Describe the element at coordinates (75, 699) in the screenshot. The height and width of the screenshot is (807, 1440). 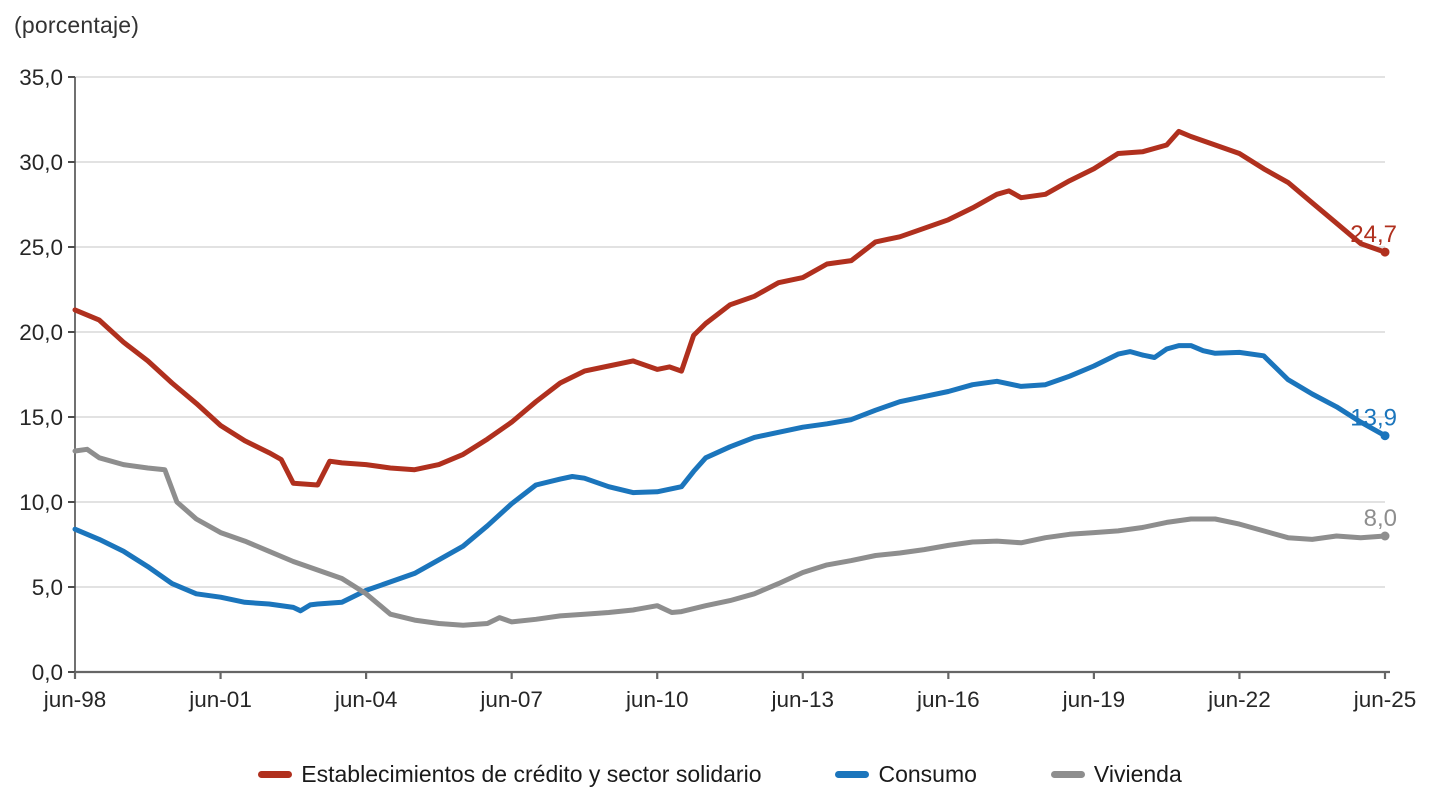
I see `x-tick-label: jun-98` at that location.